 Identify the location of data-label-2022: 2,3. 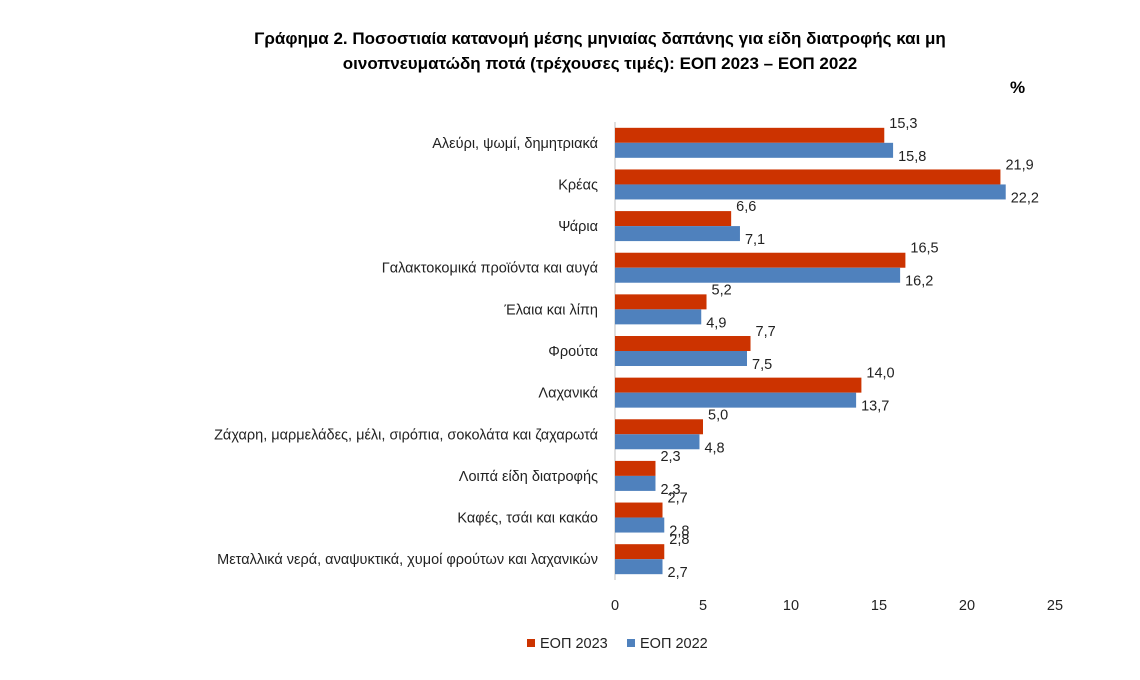
(670, 490).